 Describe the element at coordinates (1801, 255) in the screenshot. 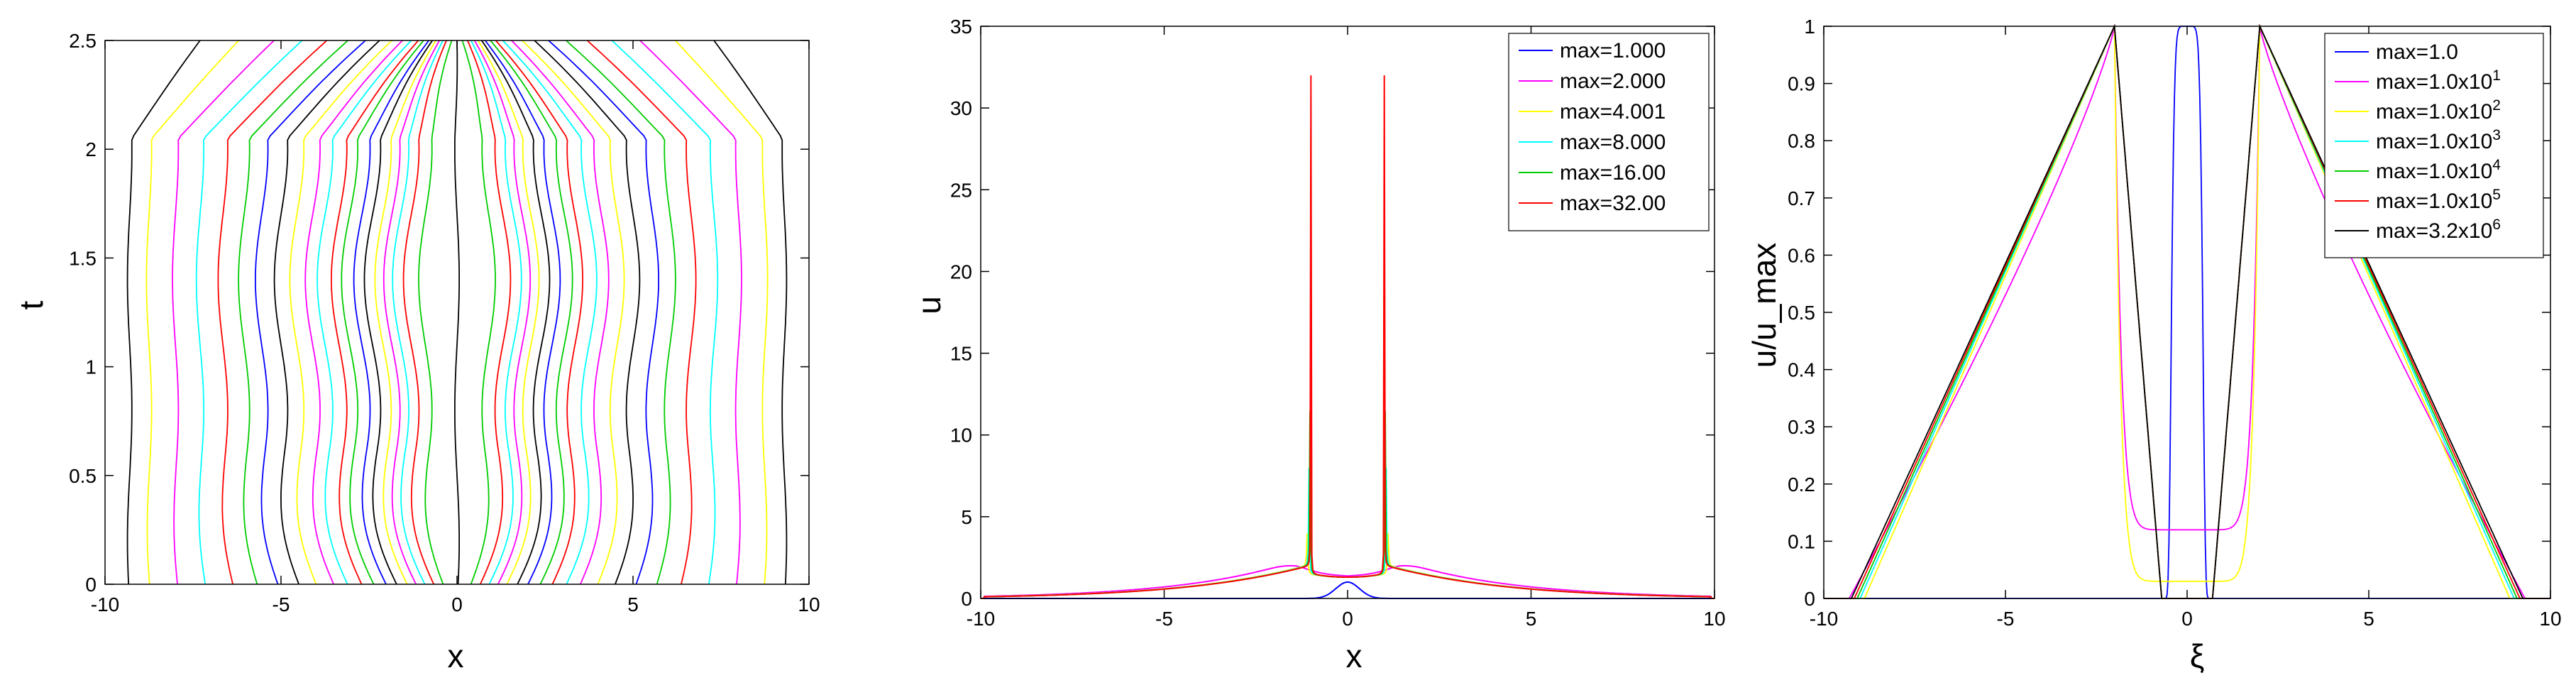

I see `y-tick-label: 0.6` at that location.